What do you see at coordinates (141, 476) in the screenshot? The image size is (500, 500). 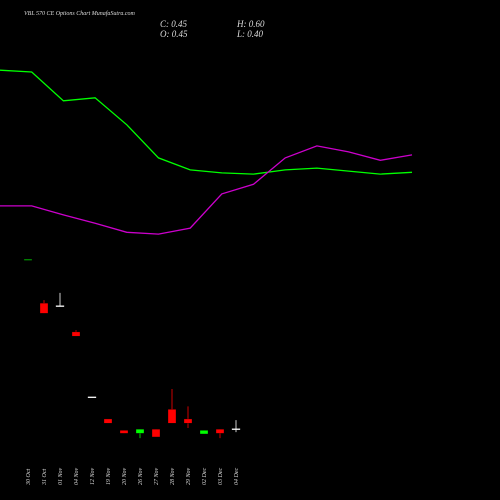 I see `x-tick-label: 26 Nov` at bounding box center [141, 476].